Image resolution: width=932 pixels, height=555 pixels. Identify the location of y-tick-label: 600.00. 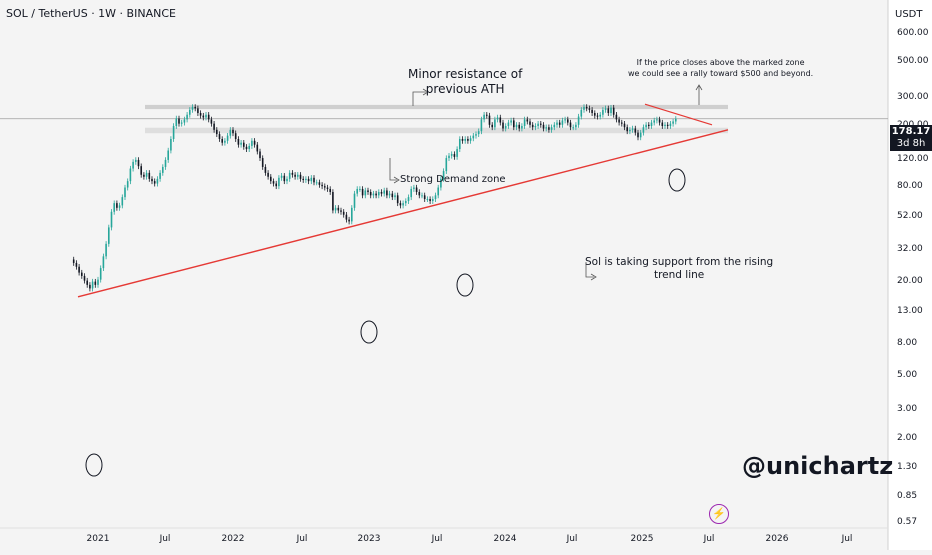
(913, 33).